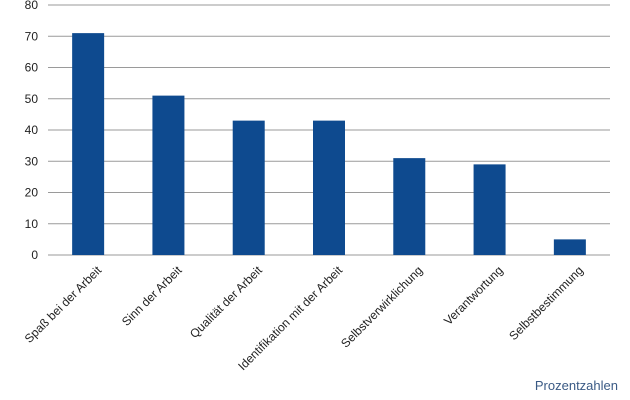 The width and height of the screenshot is (630, 400). What do you see at coordinates (32, 68) in the screenshot?
I see `y-tick-label: 60` at bounding box center [32, 68].